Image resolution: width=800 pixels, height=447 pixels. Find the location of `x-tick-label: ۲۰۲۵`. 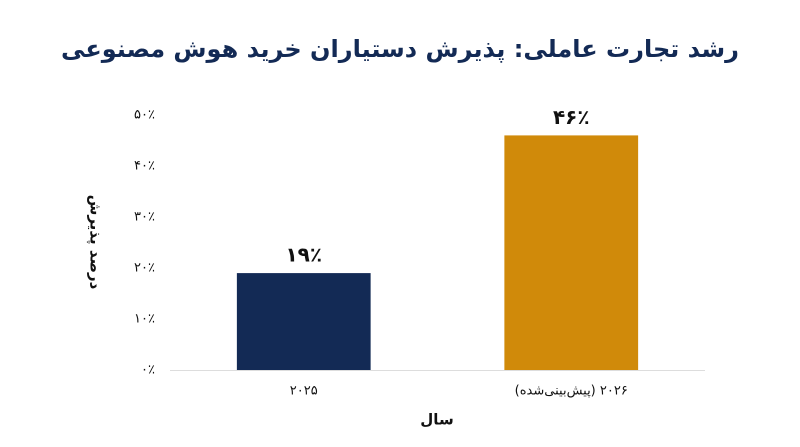

x-tick-label: ۲۰۲۵ is located at coordinates (304, 391).